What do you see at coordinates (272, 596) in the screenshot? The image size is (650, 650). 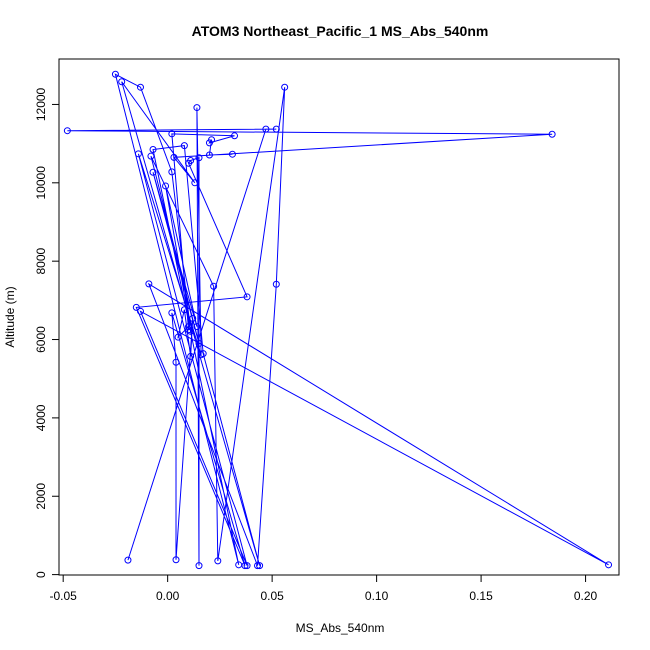 I see `x-tick-label: 0.05` at bounding box center [272, 596].